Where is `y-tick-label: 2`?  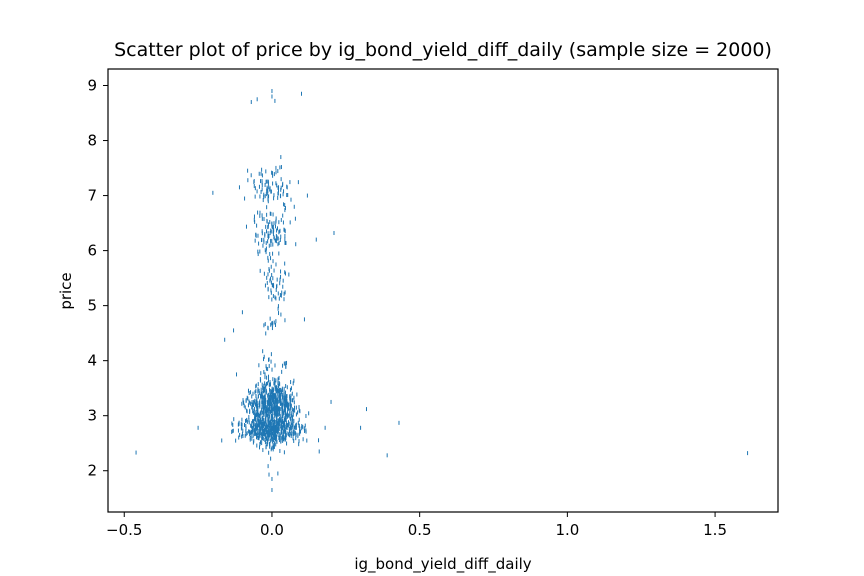 y-tick-label: 2 is located at coordinates (92, 471).